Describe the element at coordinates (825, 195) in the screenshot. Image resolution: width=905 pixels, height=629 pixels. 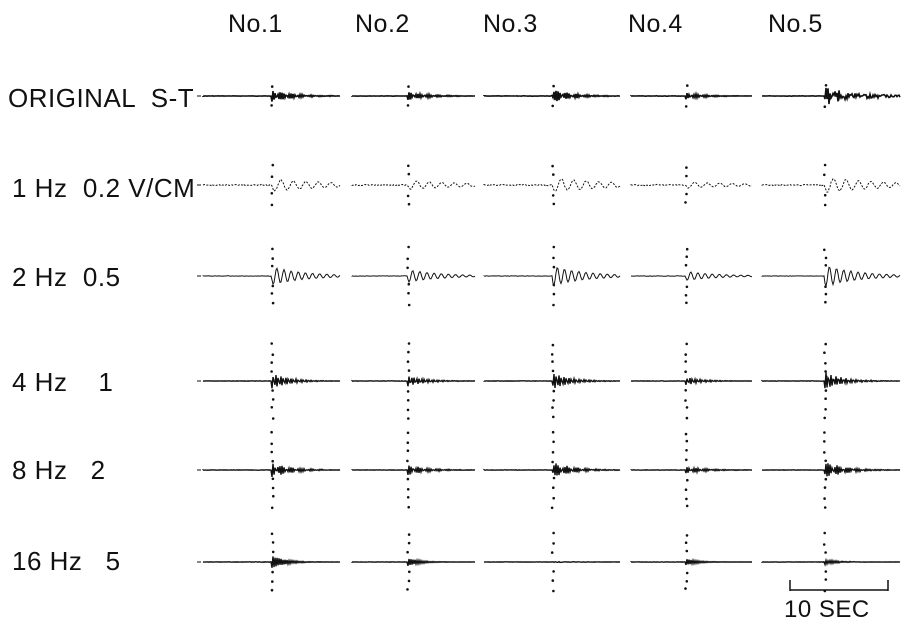
I see `spike-dot-r2-c5` at that location.